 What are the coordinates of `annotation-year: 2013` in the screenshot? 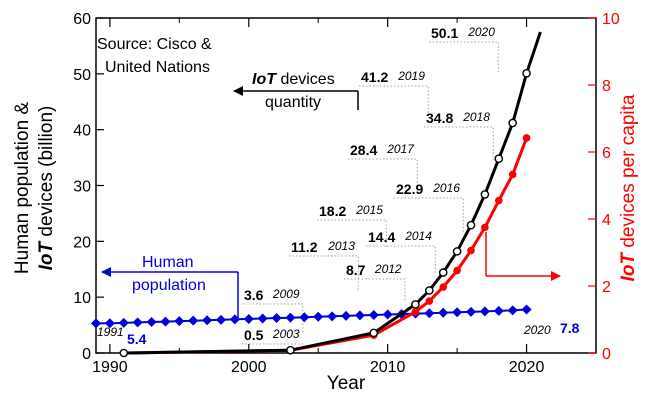 It's located at (341, 246).